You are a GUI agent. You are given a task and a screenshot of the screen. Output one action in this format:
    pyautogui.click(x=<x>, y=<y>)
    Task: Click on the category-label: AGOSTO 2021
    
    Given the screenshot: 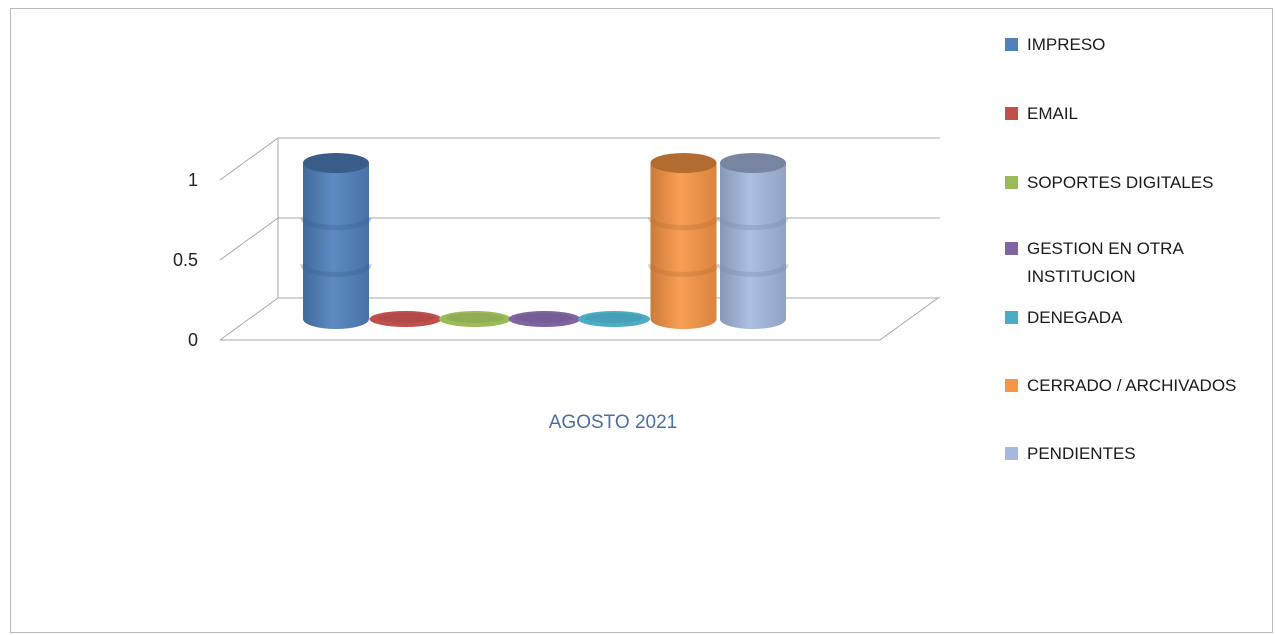 What is the action you would take?
    pyautogui.click(x=613, y=422)
    